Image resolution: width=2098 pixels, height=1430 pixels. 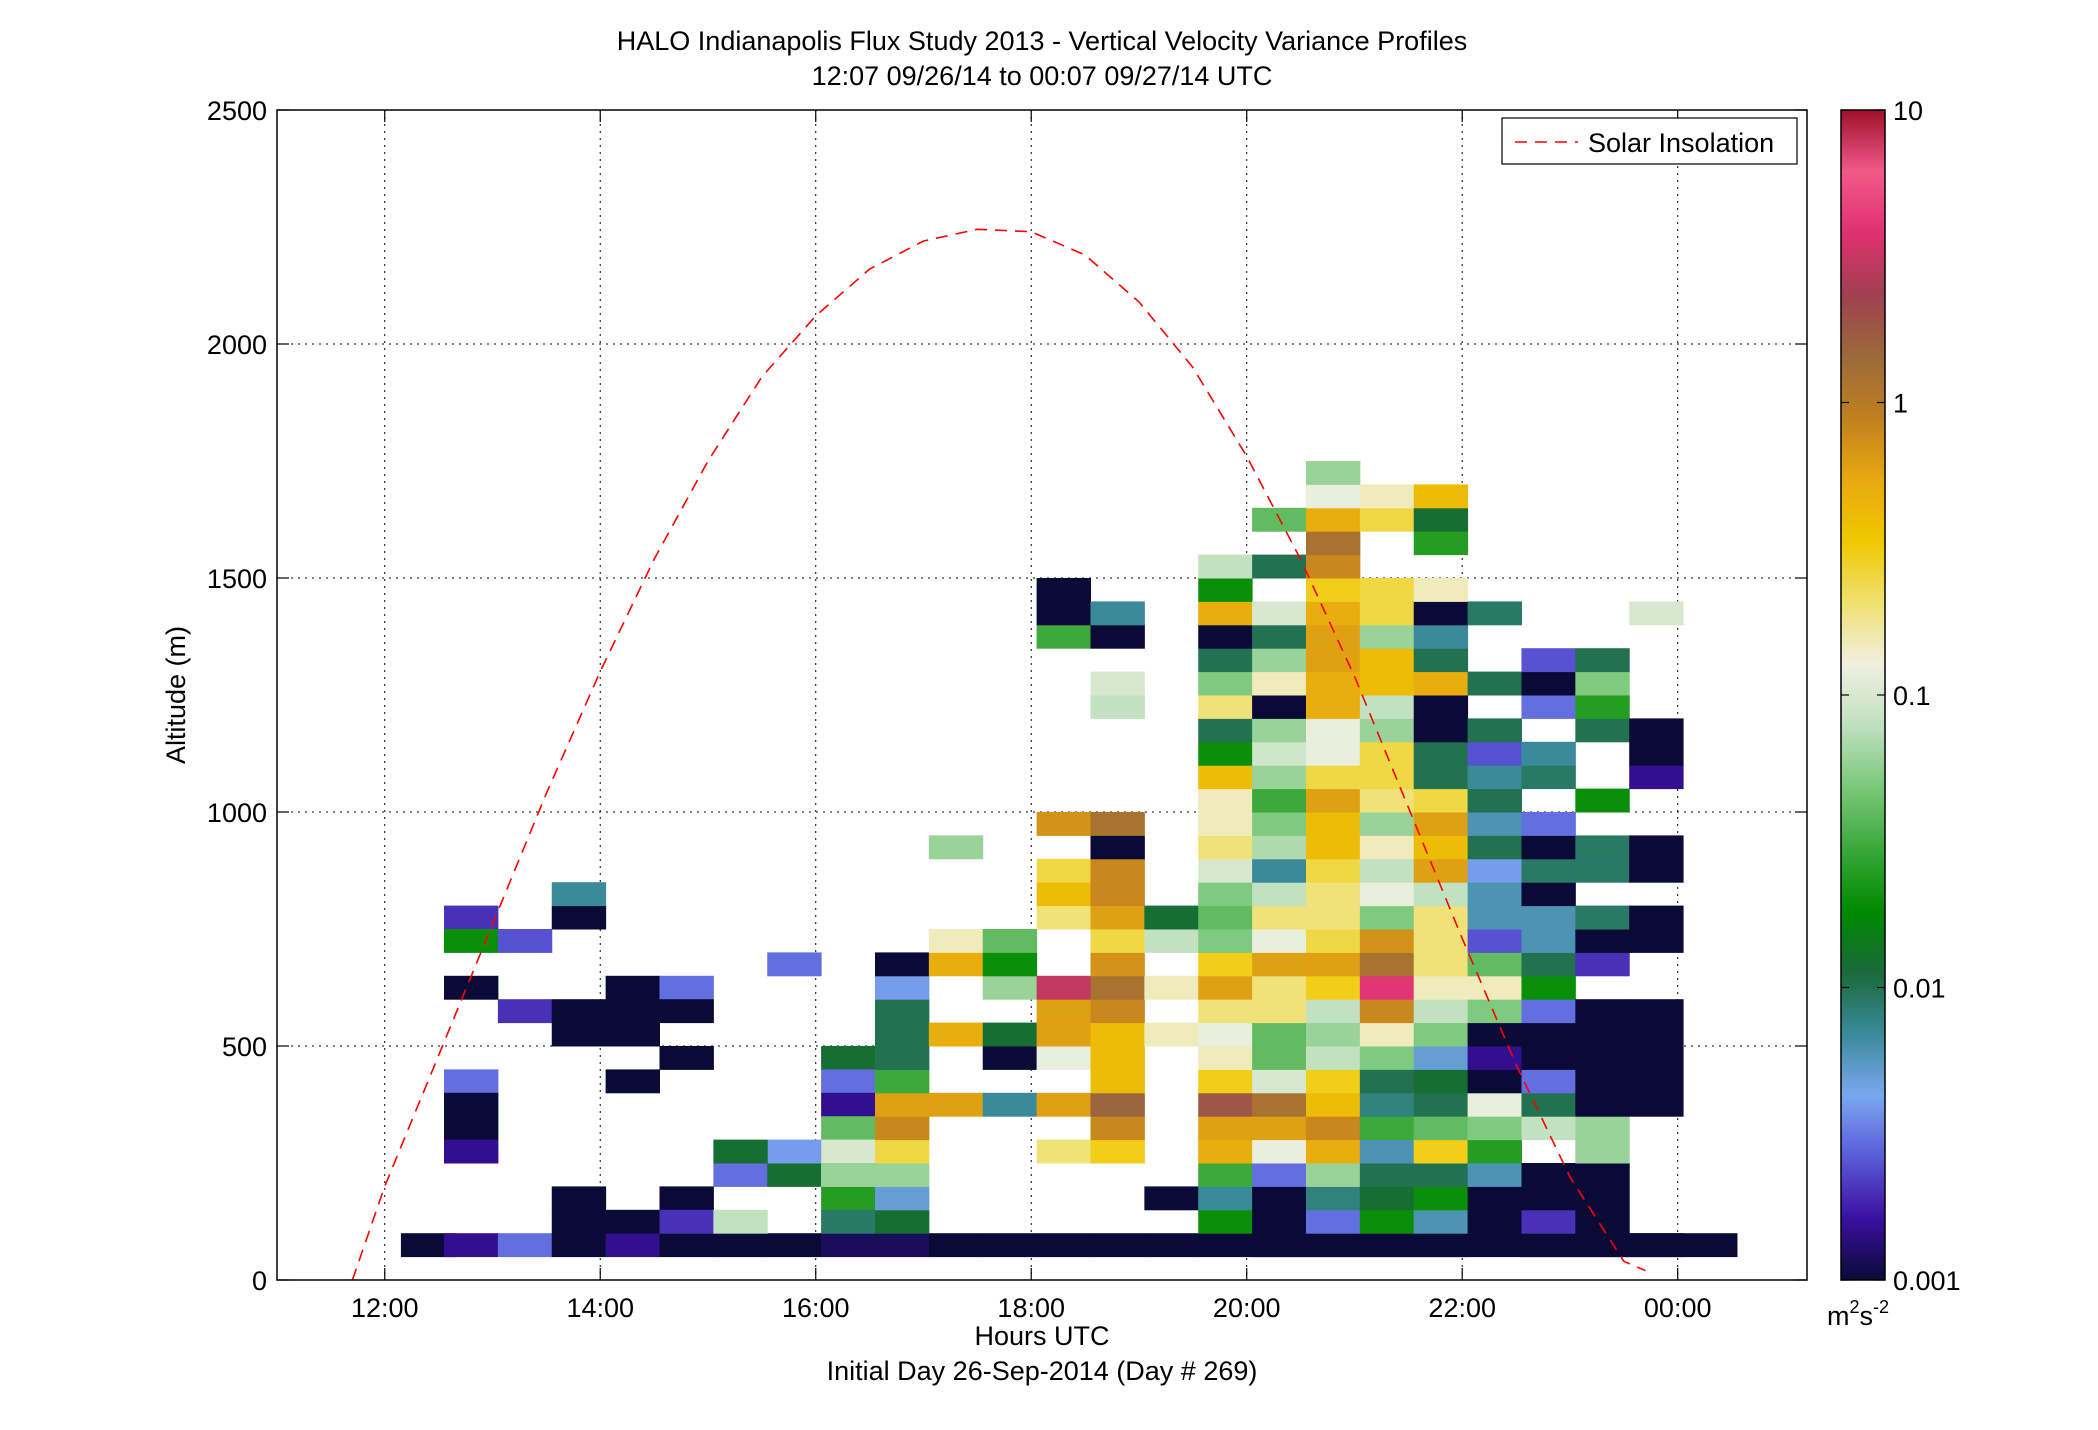 I want to click on colorbar-tick-label: 1, so click(x=1900, y=404).